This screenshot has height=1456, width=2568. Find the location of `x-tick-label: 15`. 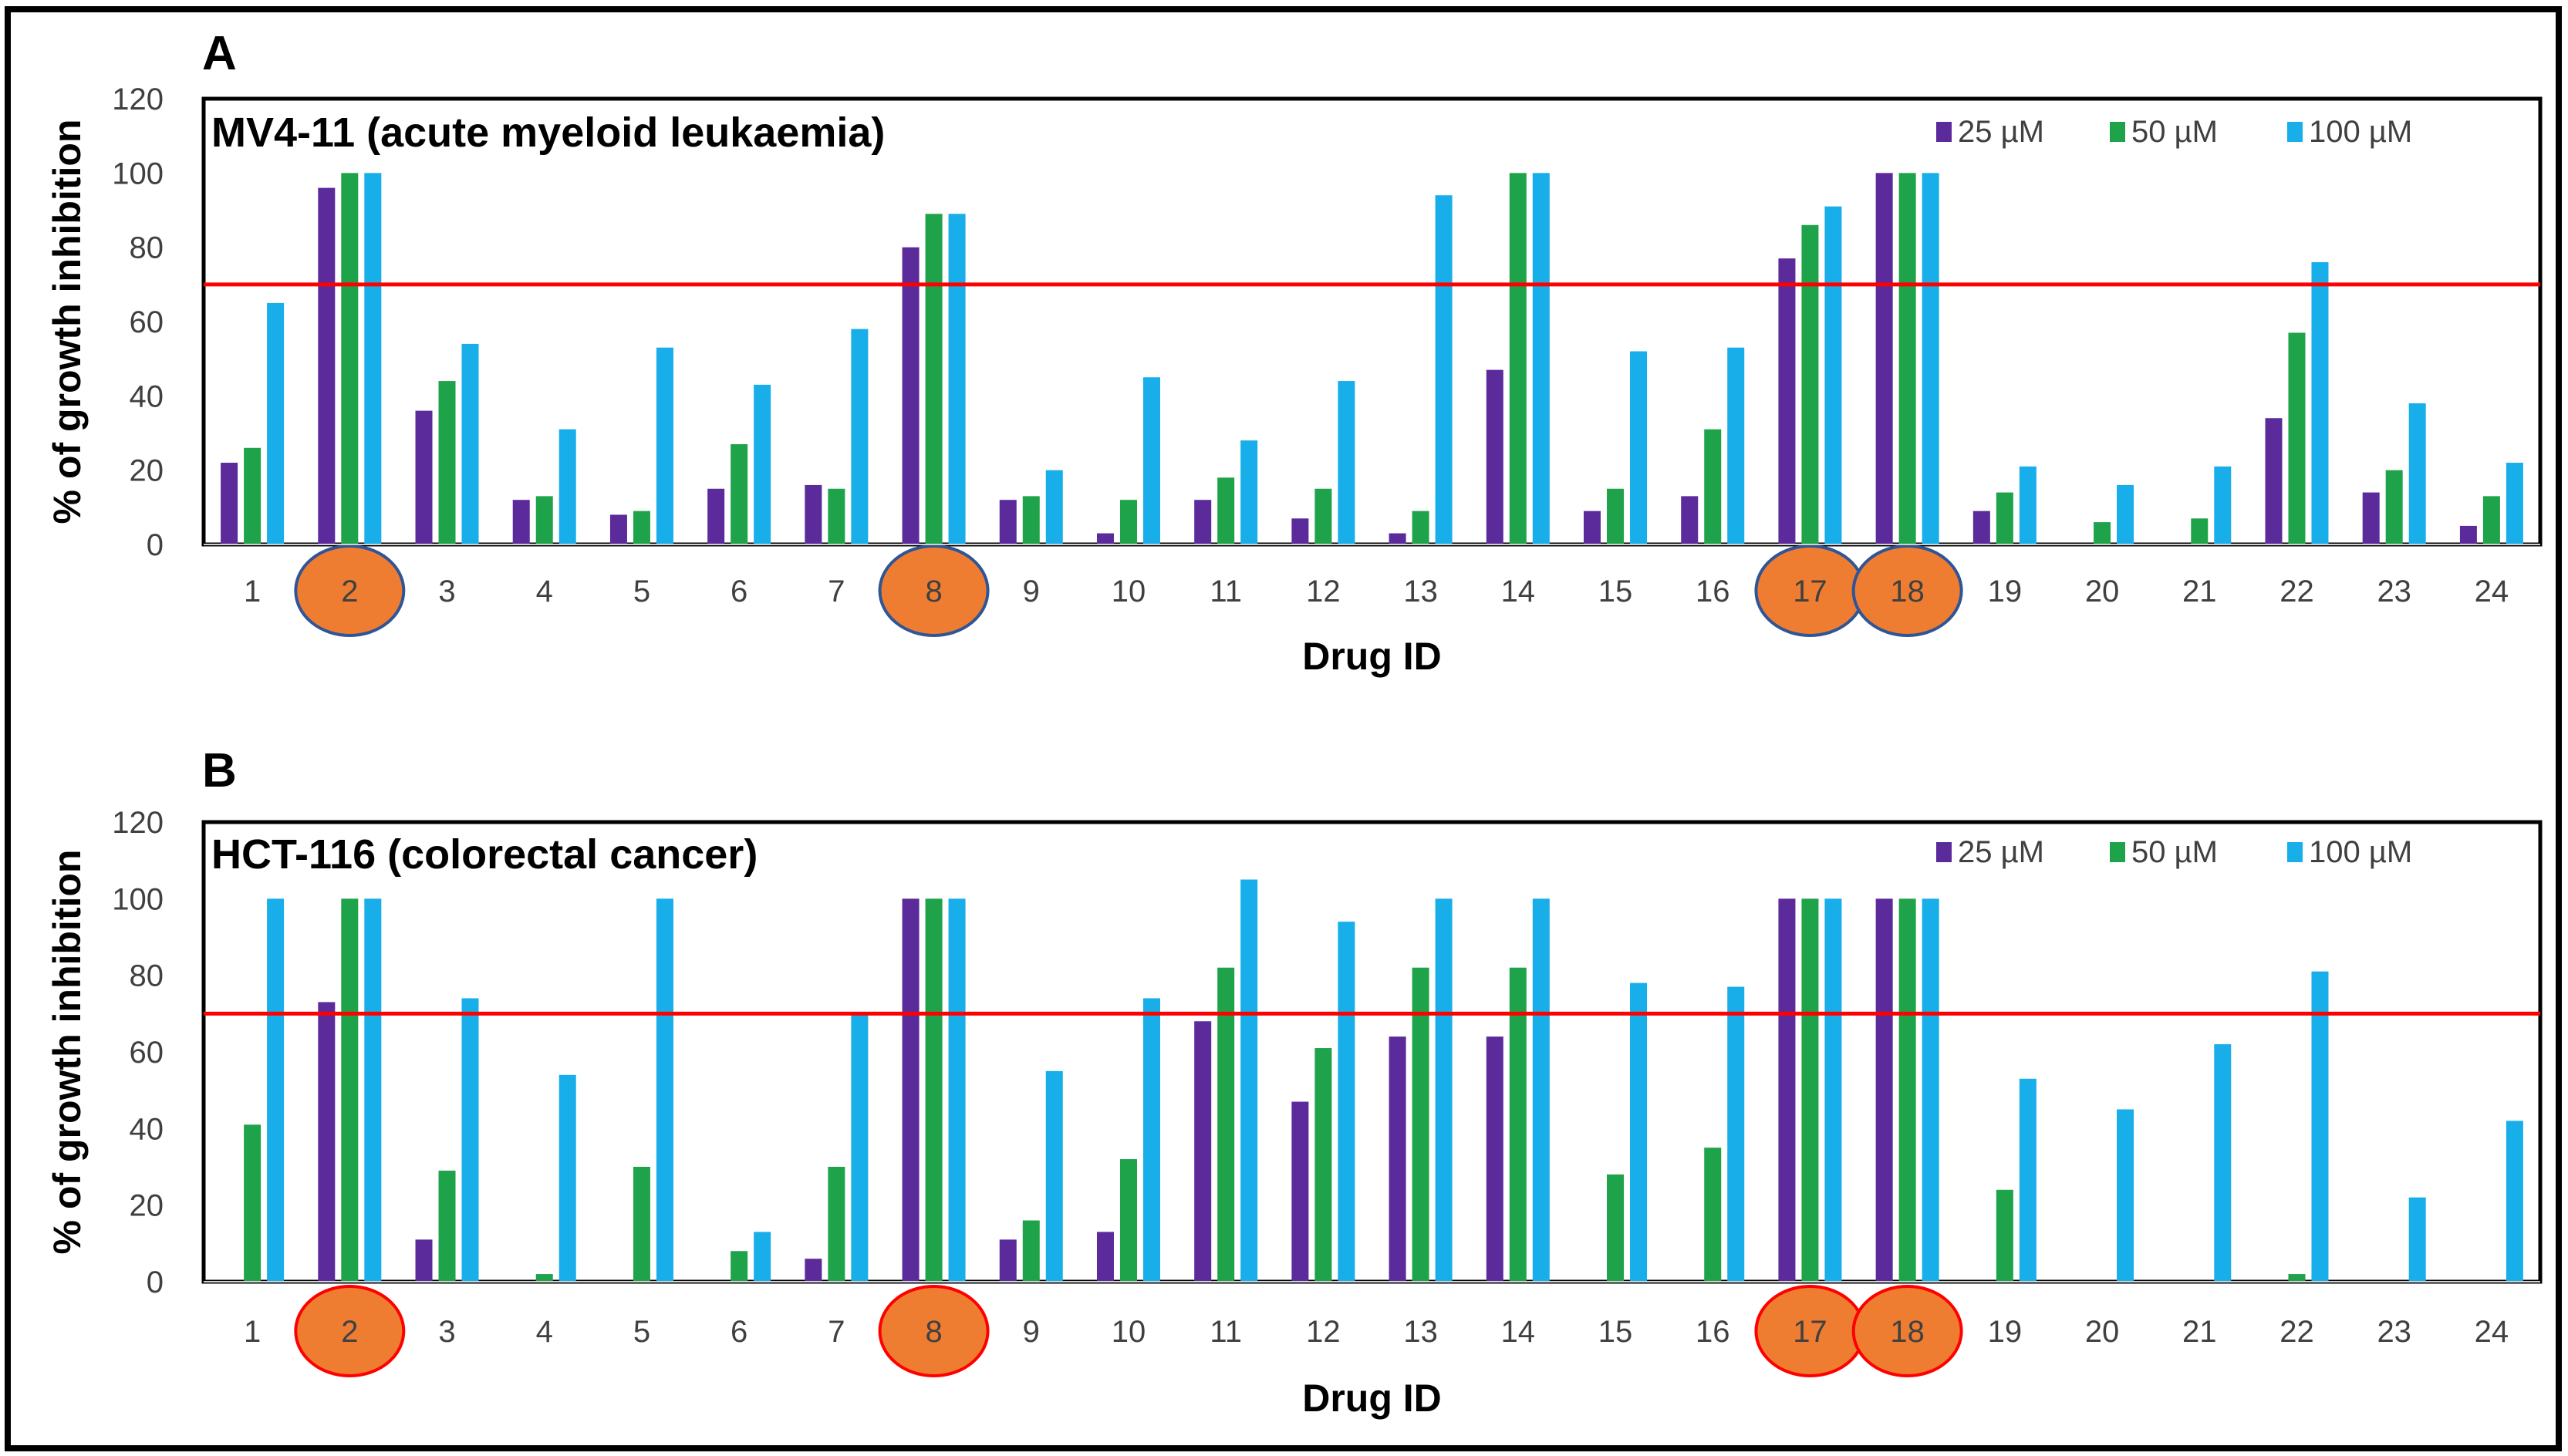

x-tick-label: 15 is located at coordinates (1615, 1332).